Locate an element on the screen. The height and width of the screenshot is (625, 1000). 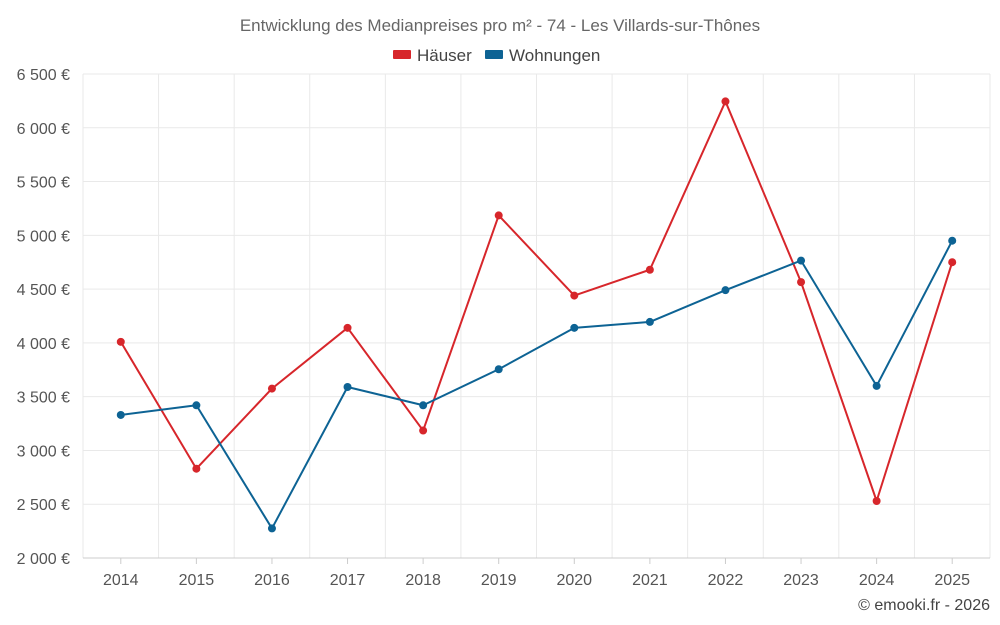
legend: Häuser Wohnungen is located at coordinates (496, 55).